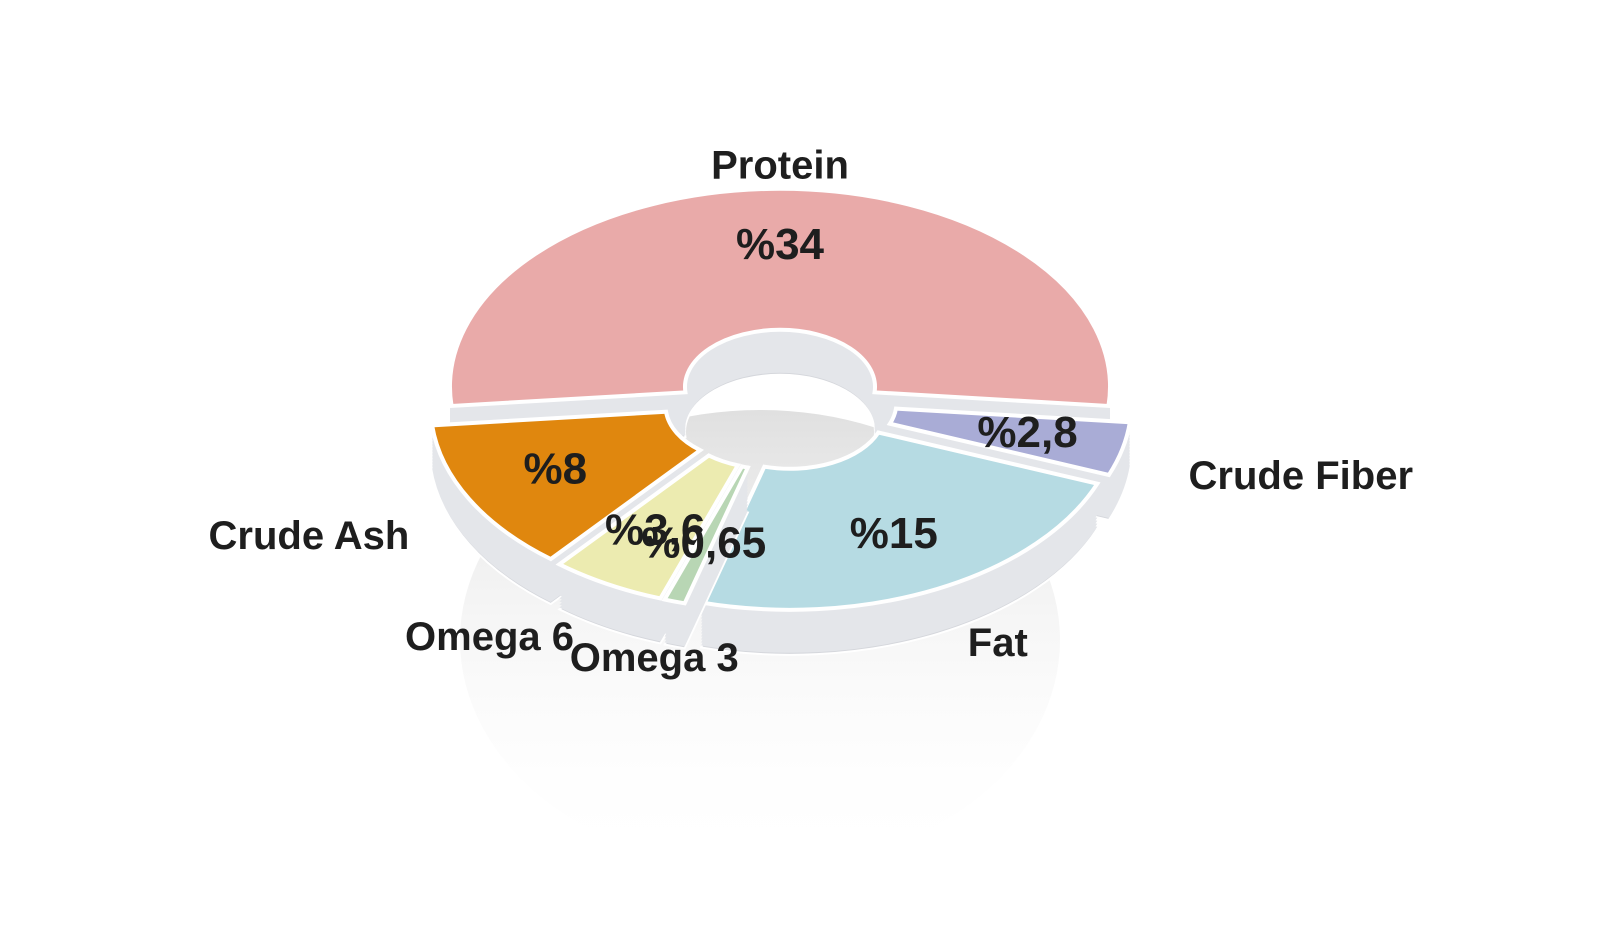 This screenshot has height=931, width=1600. I want to click on category-label: Omega 6, so click(489, 637).